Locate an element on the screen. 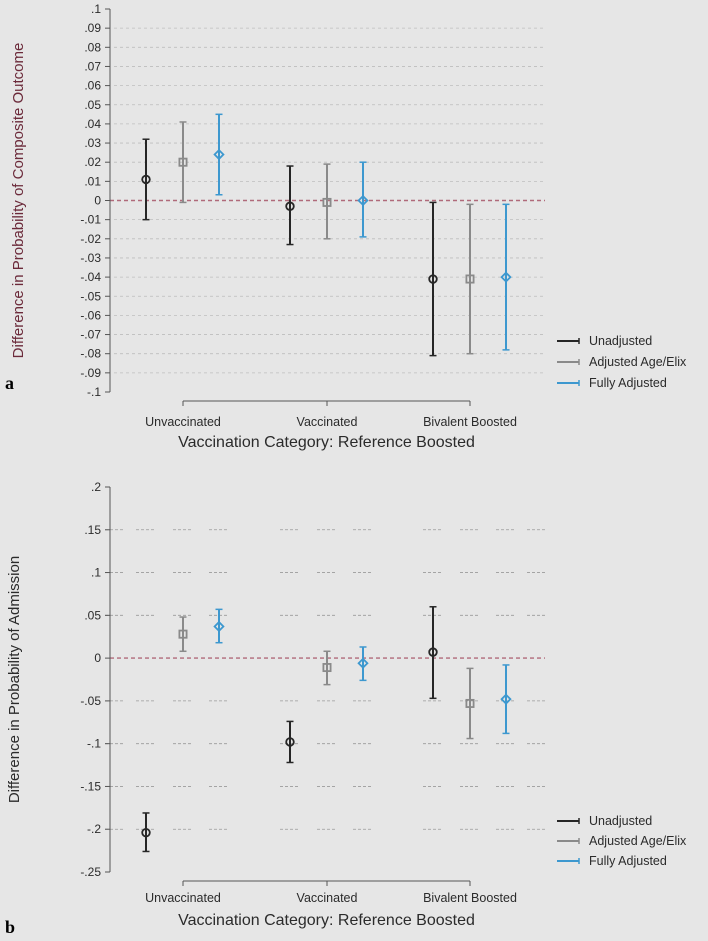 The width and height of the screenshot is (708, 941). y-tick-label: -.02 is located at coordinates (90, 239).